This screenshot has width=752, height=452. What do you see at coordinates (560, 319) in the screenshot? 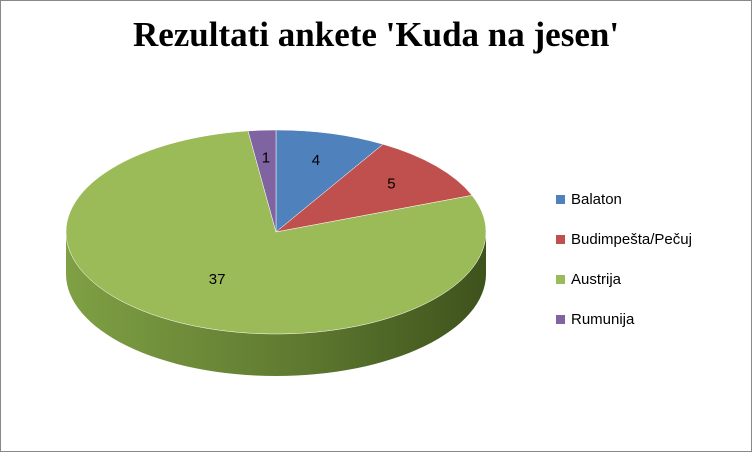
I see `legend-swatch-rumunija` at bounding box center [560, 319].